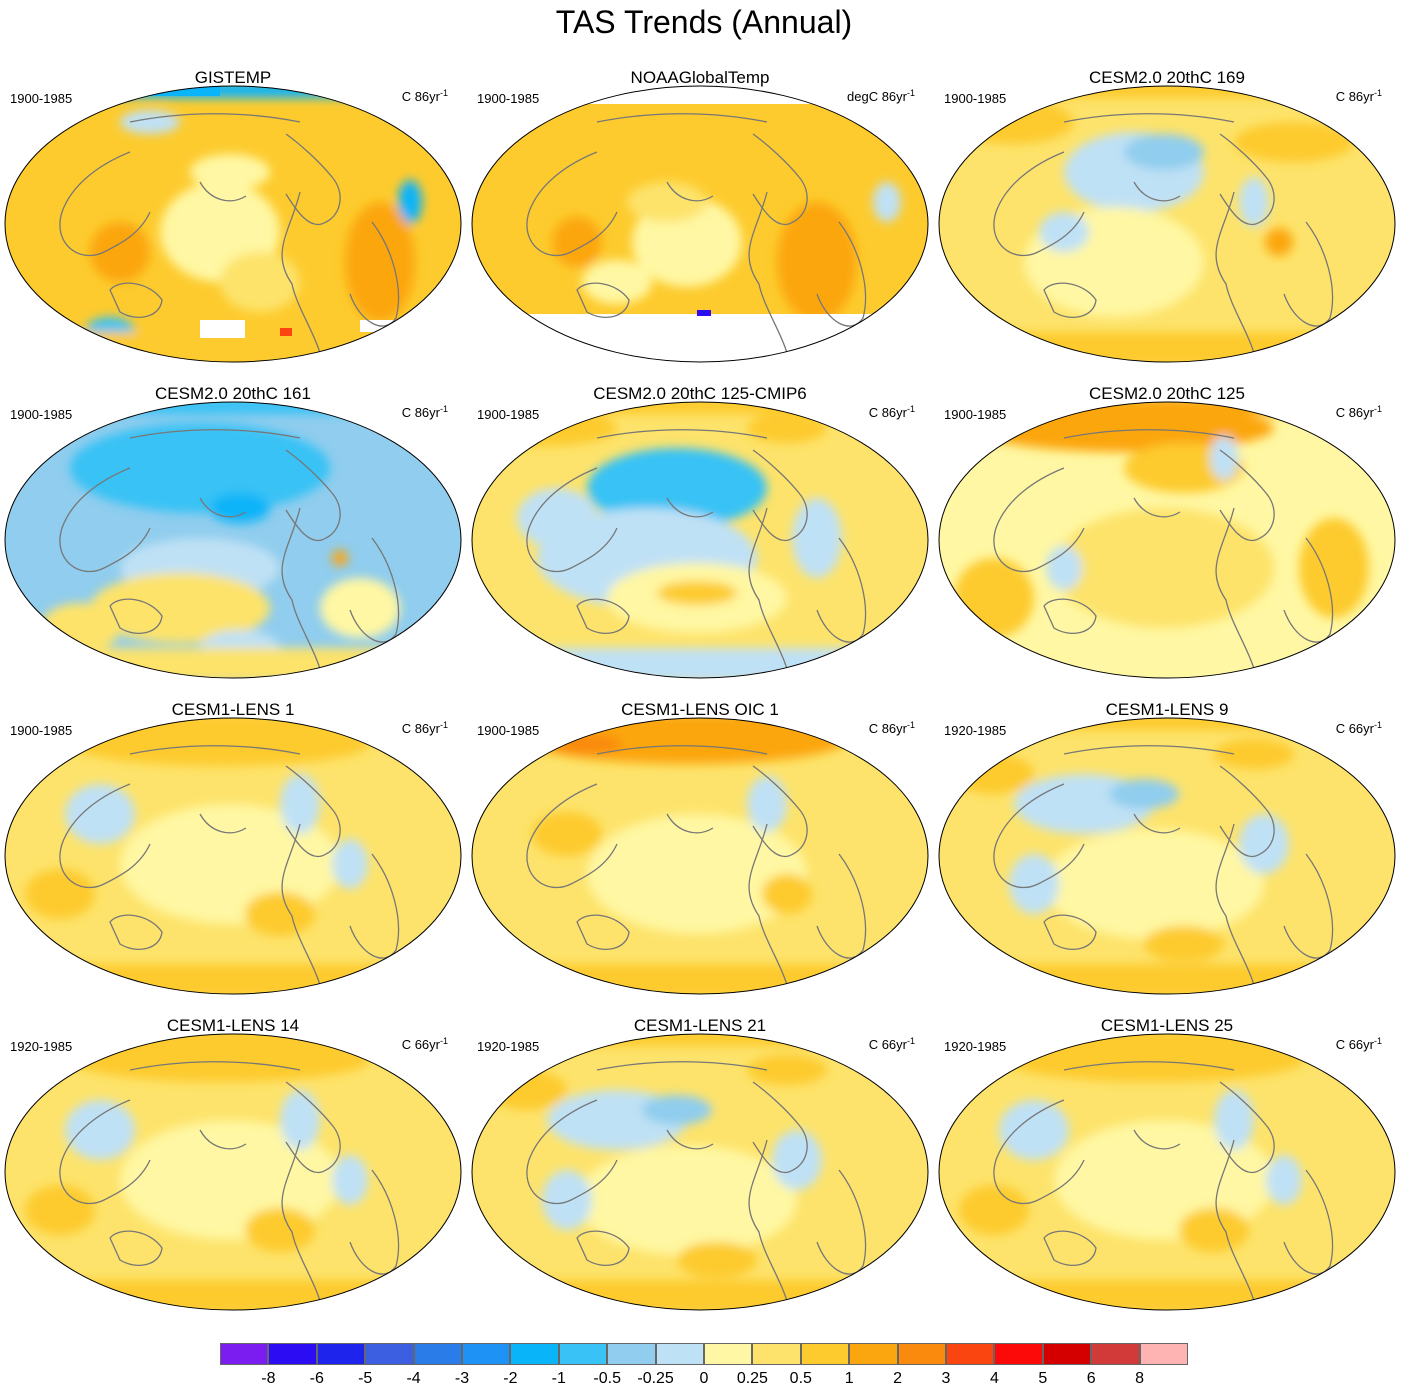 This screenshot has width=1408, height=1395. Describe the element at coordinates (704, 22) in the screenshot. I see `page-title: TAS Trends (Annual)` at that location.